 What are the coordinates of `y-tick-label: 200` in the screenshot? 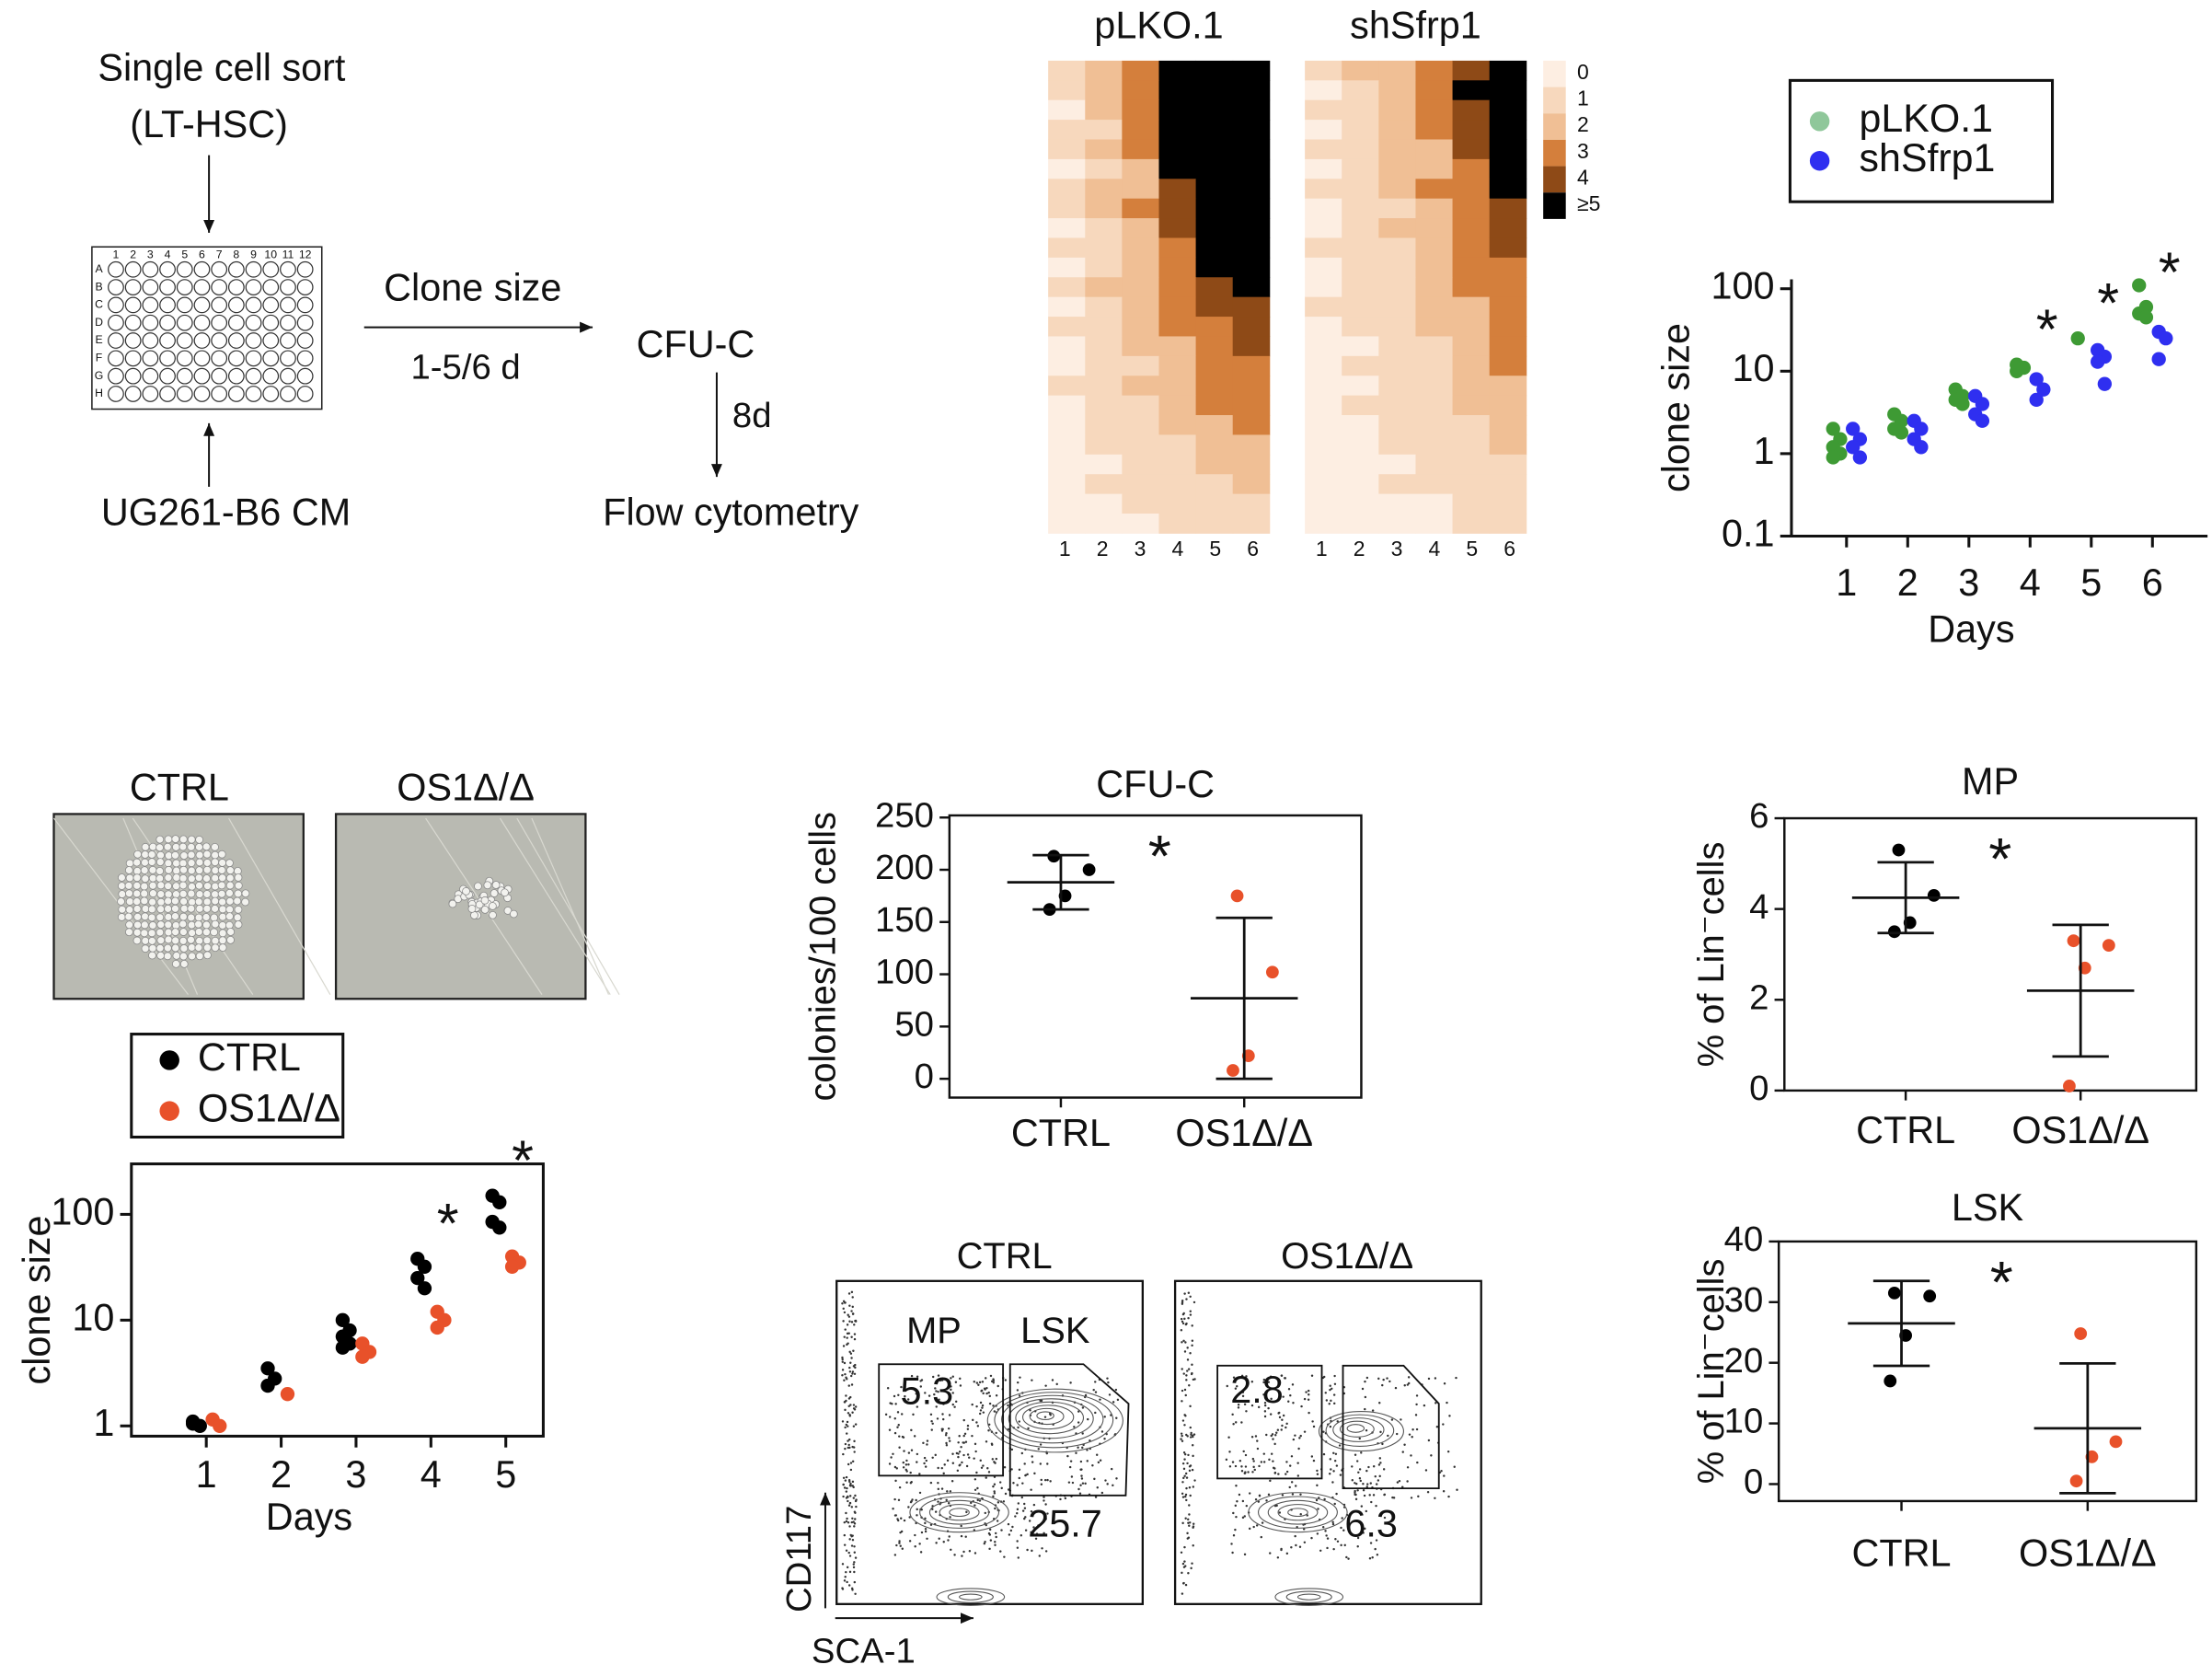 It's located at (904, 867).